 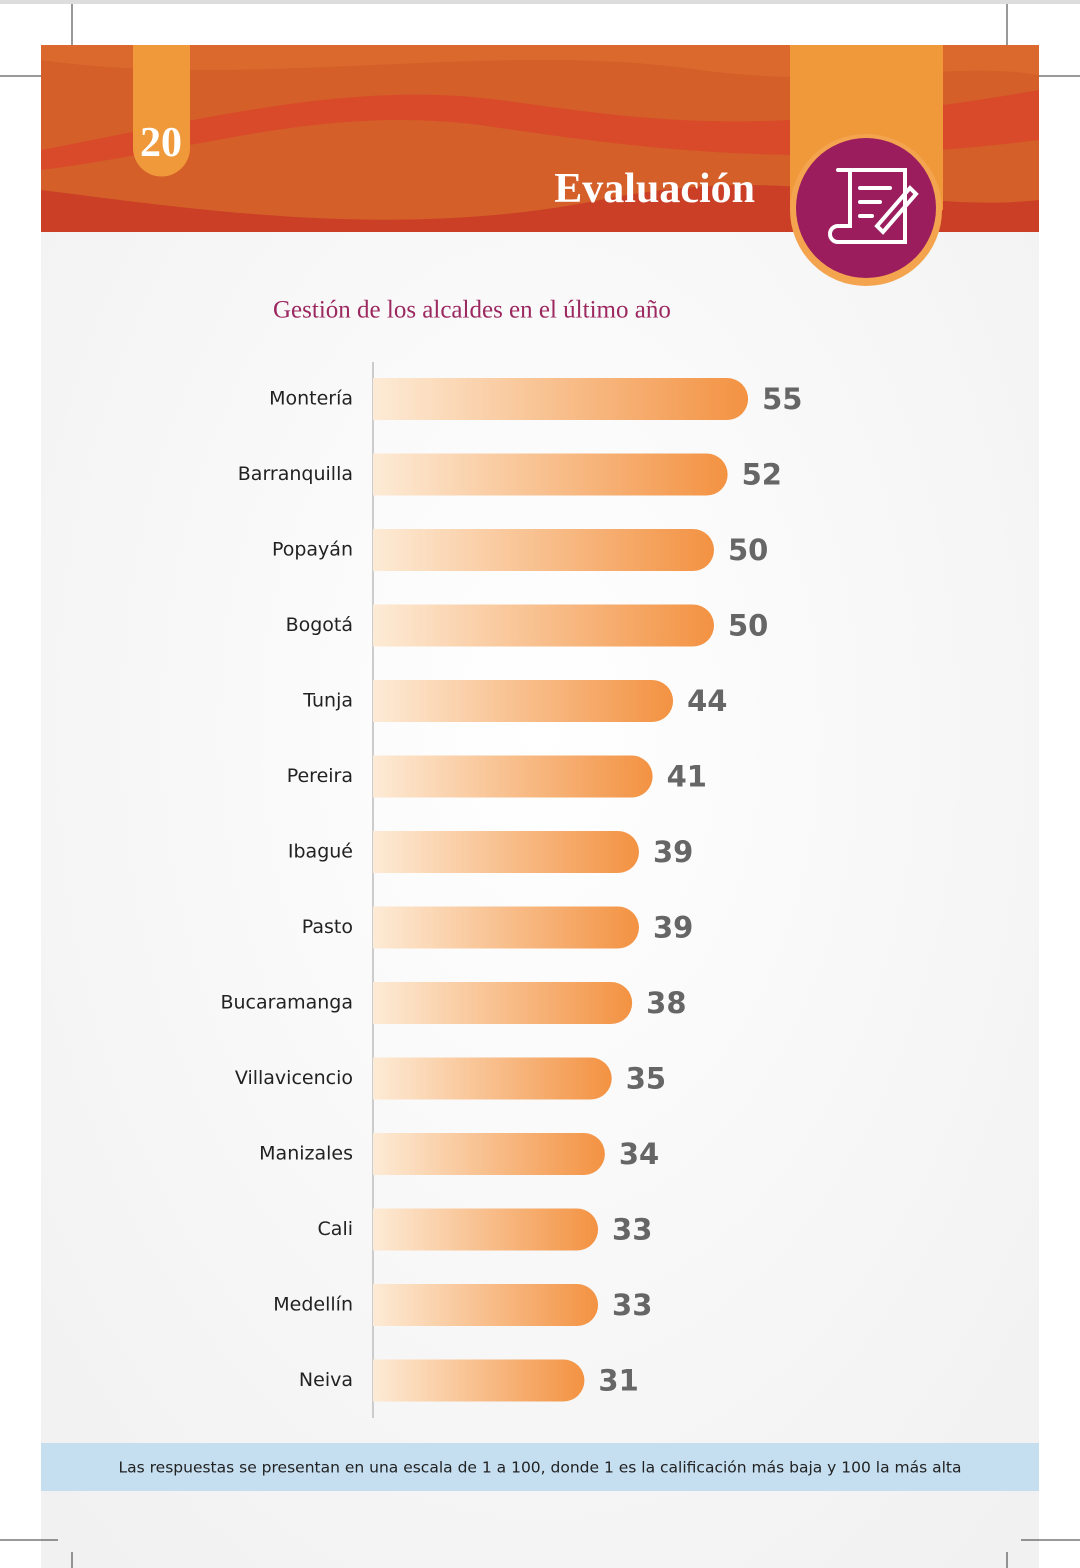 I want to click on chart-title: Gestión de los alcaldes en el último año, so click(x=472, y=310).